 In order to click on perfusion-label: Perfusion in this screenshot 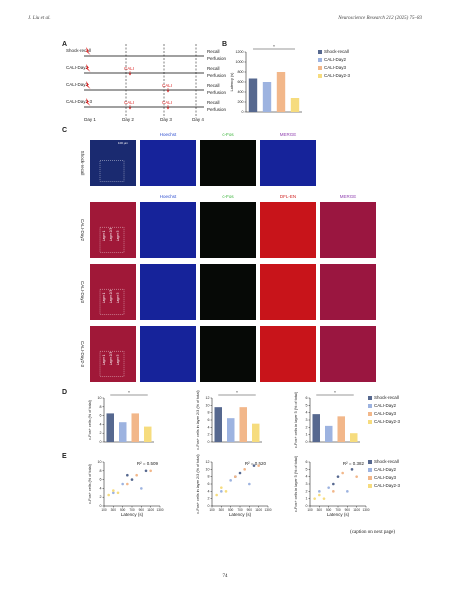, I will do `click(217, 58)`.